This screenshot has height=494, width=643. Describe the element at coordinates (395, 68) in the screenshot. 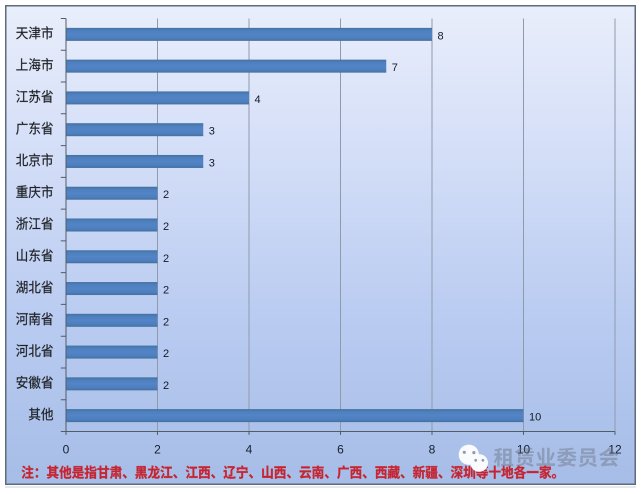

I see `svg-text: 7` at that location.